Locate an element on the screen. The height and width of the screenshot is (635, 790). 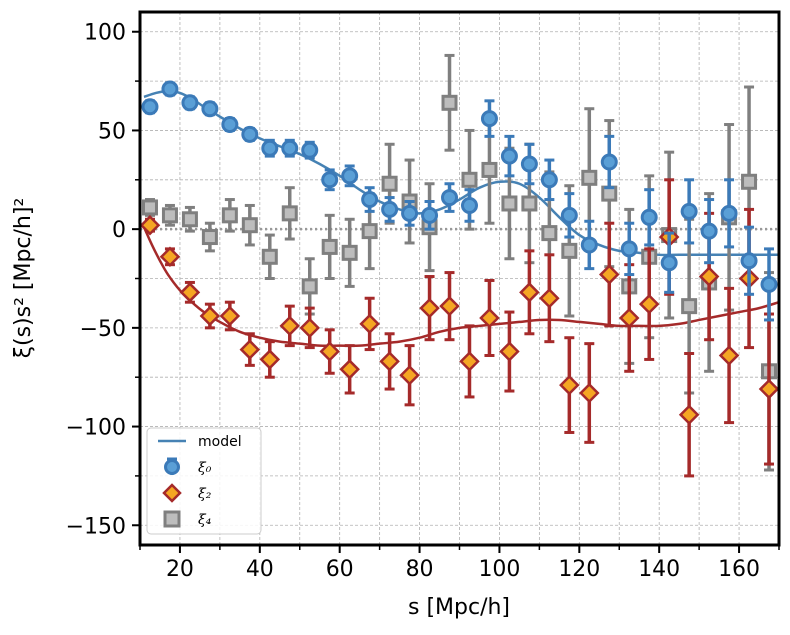
legend-xi2-label: ξ₂ is located at coordinates (205, 494).